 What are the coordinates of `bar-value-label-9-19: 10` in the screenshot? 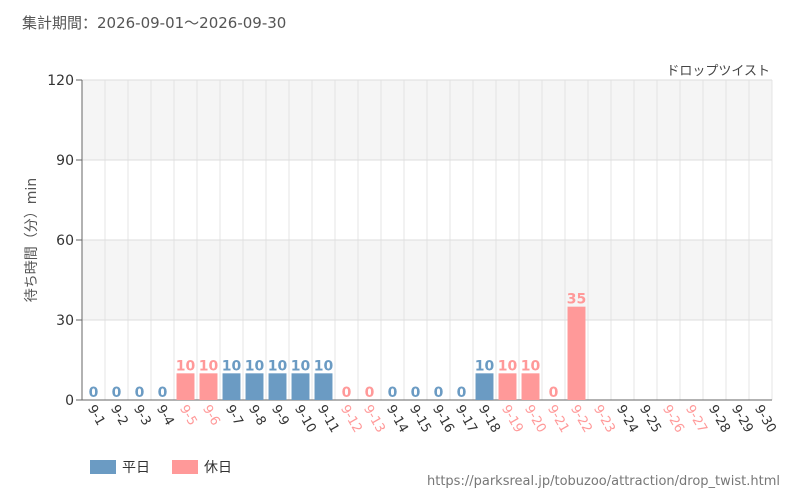 It's located at (508, 366).